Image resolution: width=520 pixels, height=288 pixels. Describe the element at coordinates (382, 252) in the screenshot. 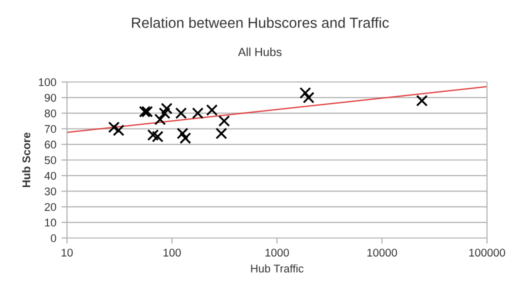

I see `x-tick-label: 10000` at that location.